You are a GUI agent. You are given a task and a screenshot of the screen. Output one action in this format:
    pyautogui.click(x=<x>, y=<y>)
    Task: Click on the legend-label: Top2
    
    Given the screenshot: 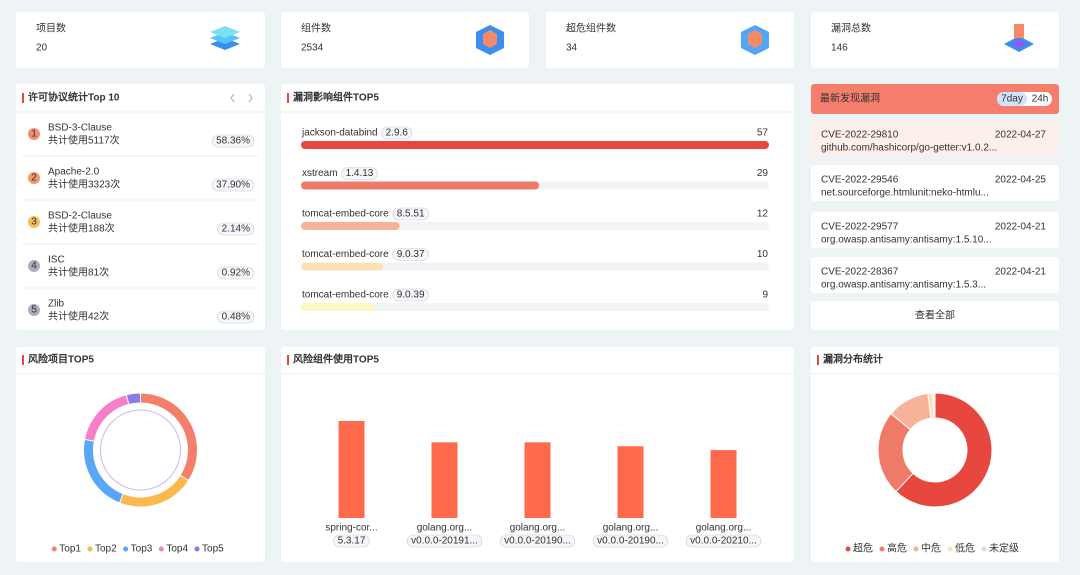 What is the action you would take?
    pyautogui.click(x=106, y=549)
    